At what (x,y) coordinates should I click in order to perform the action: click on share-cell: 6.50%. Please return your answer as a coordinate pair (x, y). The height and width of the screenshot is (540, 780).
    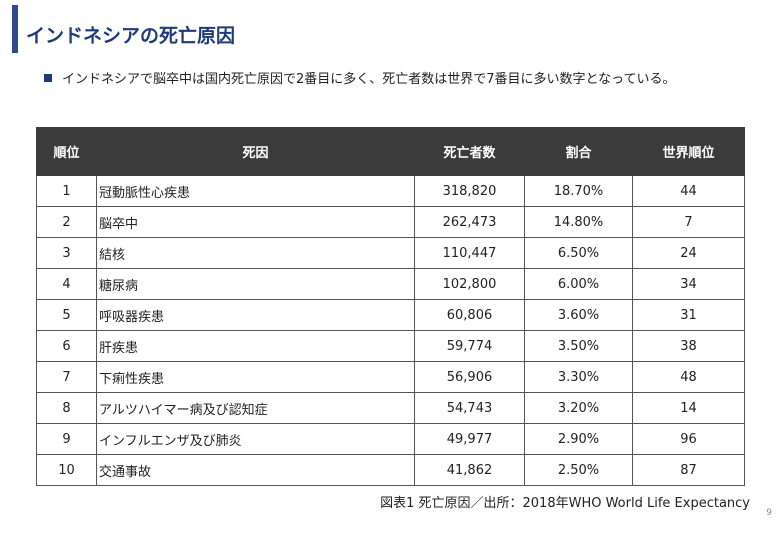
    Looking at the image, I should click on (578, 253).